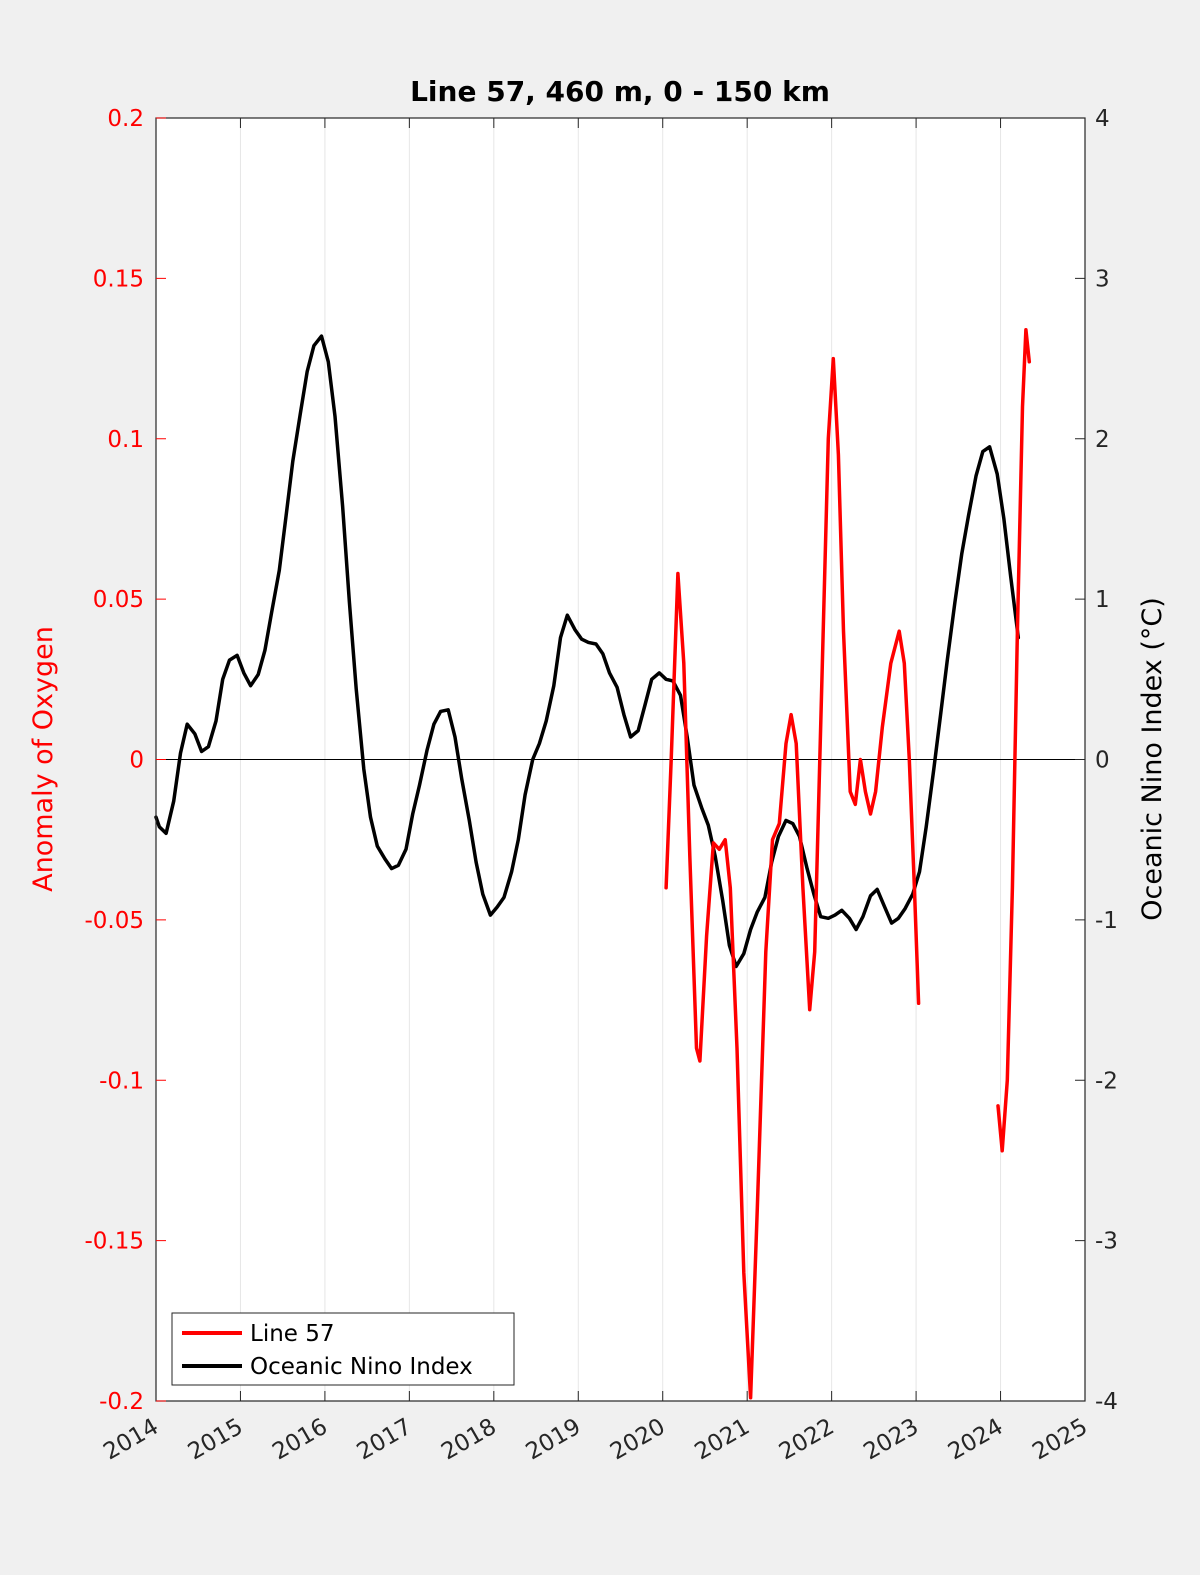 The width and height of the screenshot is (1200, 1575). Describe the element at coordinates (114, 921) in the screenshot. I see `left-y-tick-label: -0.05` at that location.